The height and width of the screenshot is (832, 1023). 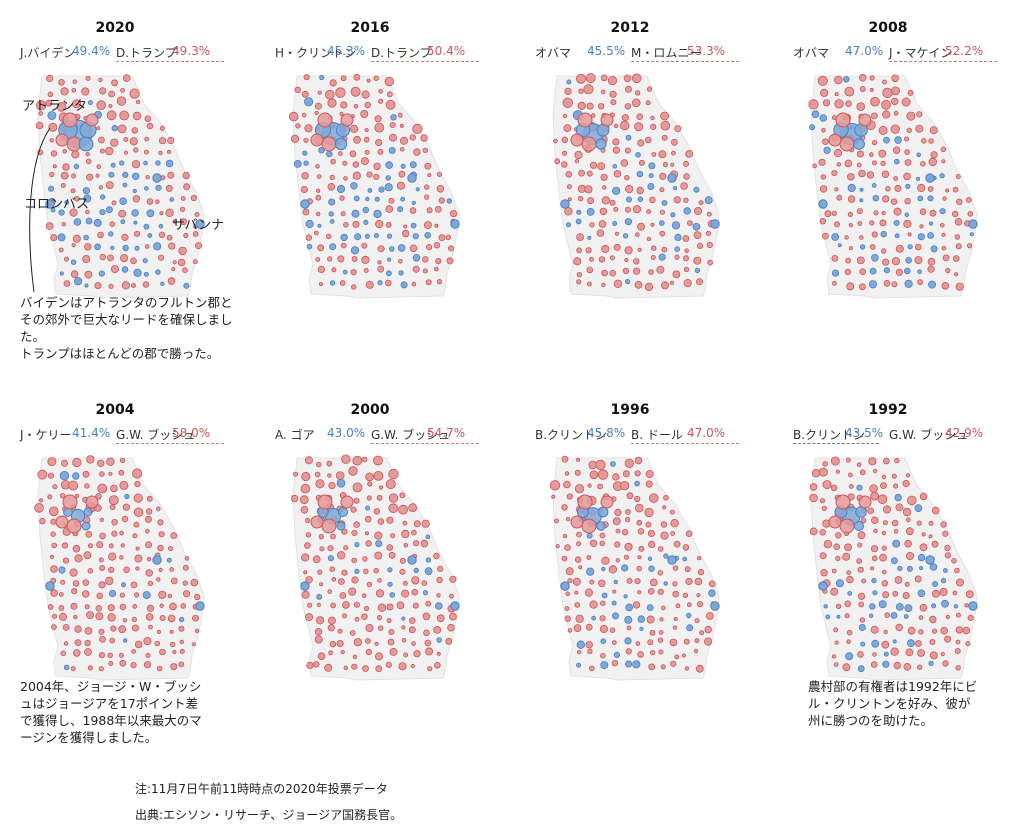 I want to click on rep-pct-2016: 50.4%, so click(x=446, y=51).